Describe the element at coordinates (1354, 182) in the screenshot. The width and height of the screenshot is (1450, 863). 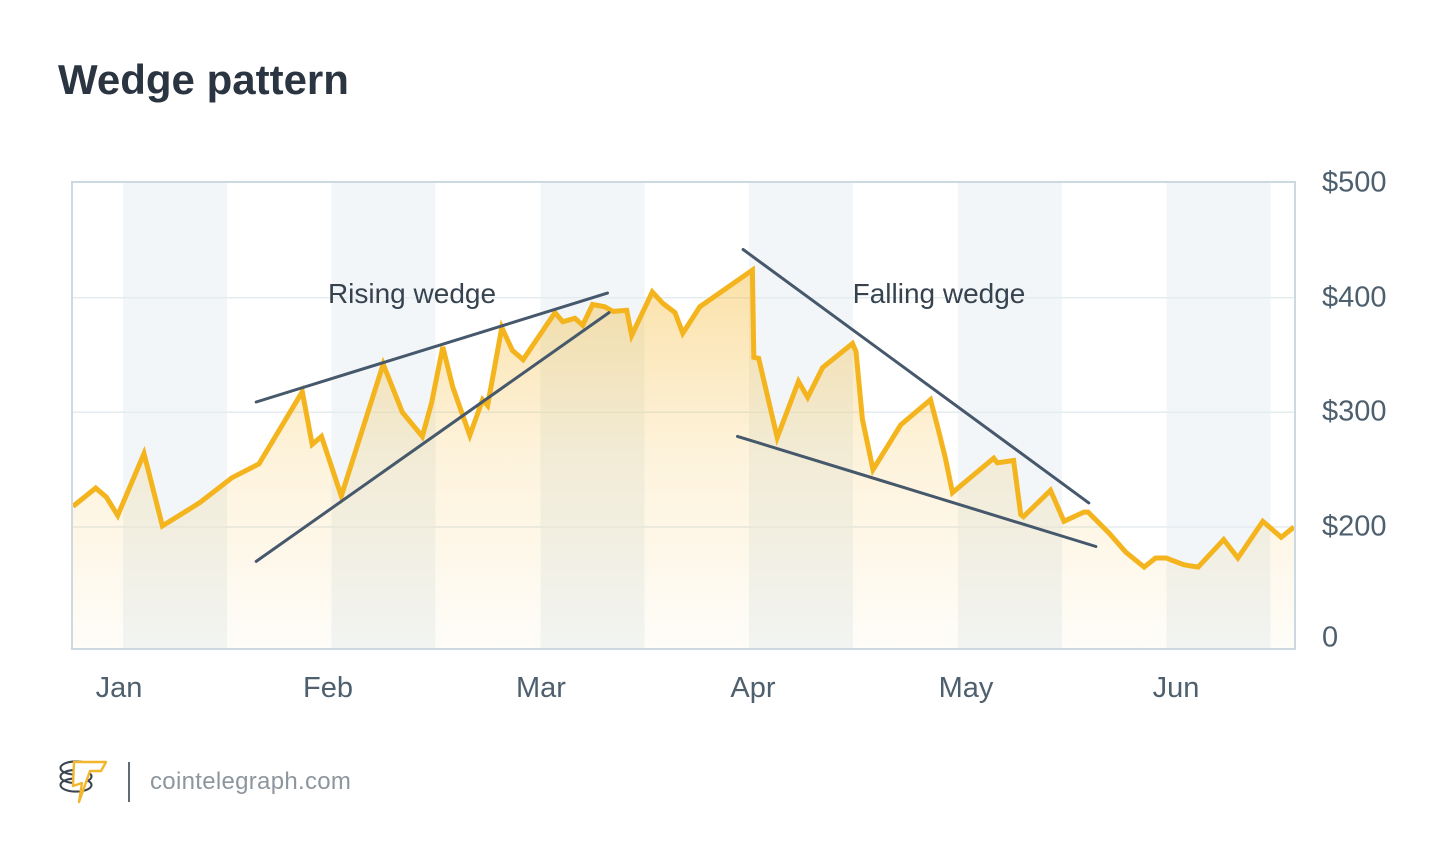
I see `y-tick-500: $500` at that location.